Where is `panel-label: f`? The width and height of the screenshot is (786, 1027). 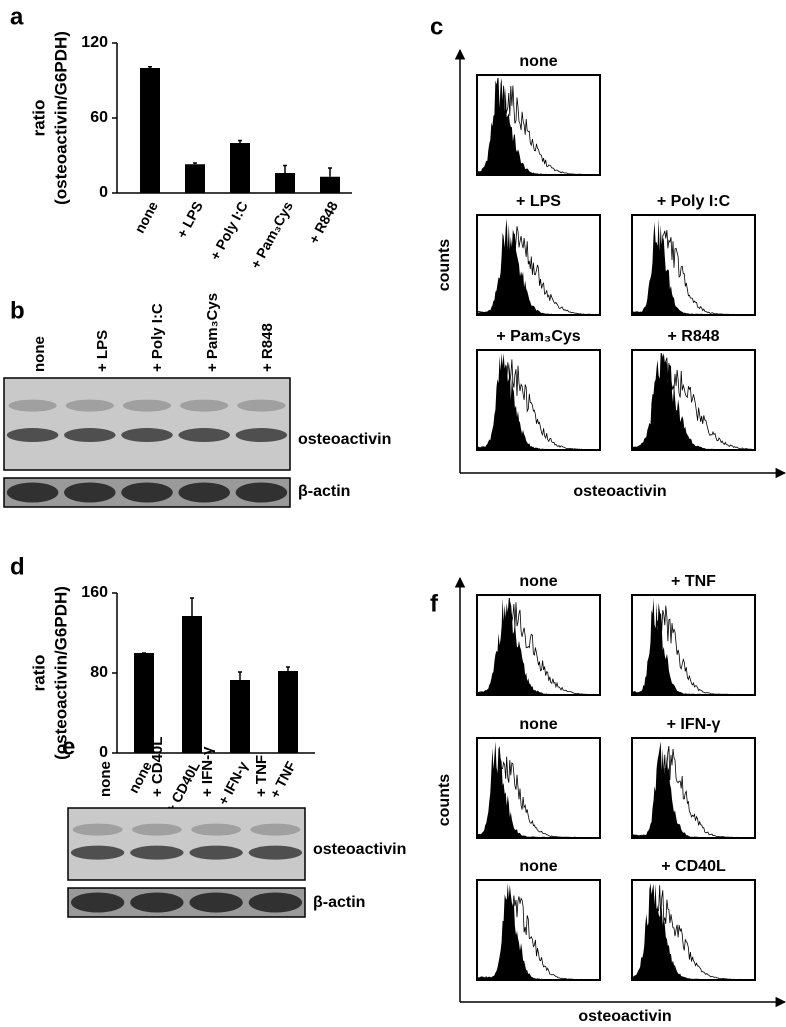
panel-label: f is located at coordinates (434, 603).